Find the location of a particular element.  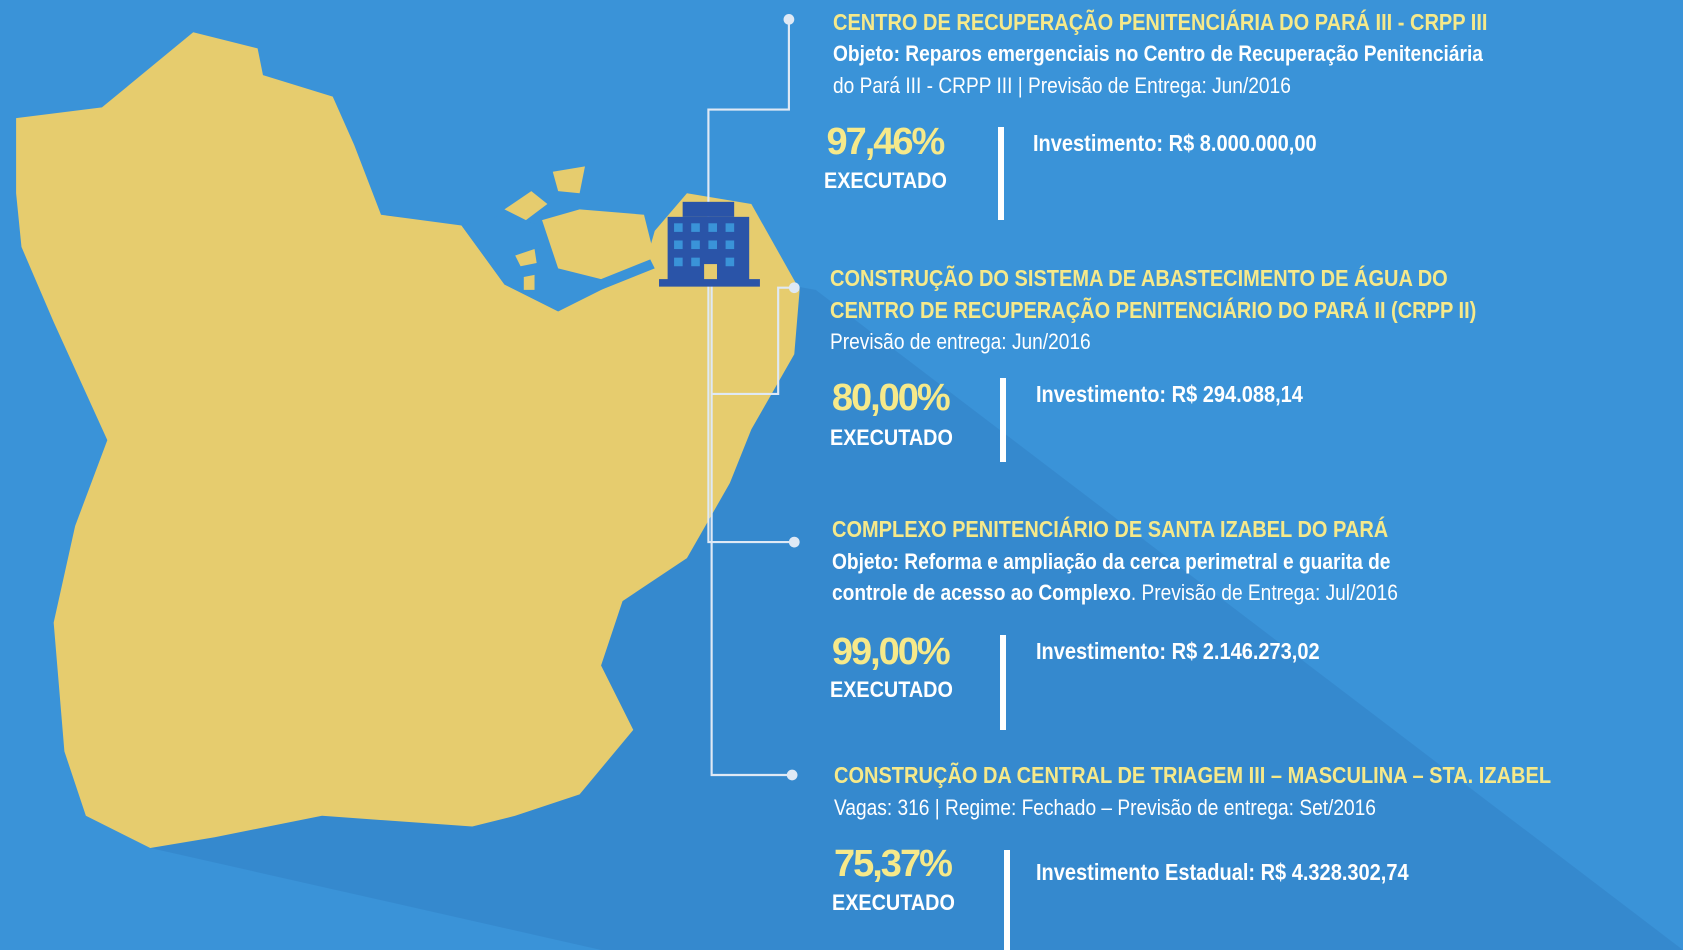

description-segment: Previsão de entrega: Jun/2016 is located at coordinates (960, 342).